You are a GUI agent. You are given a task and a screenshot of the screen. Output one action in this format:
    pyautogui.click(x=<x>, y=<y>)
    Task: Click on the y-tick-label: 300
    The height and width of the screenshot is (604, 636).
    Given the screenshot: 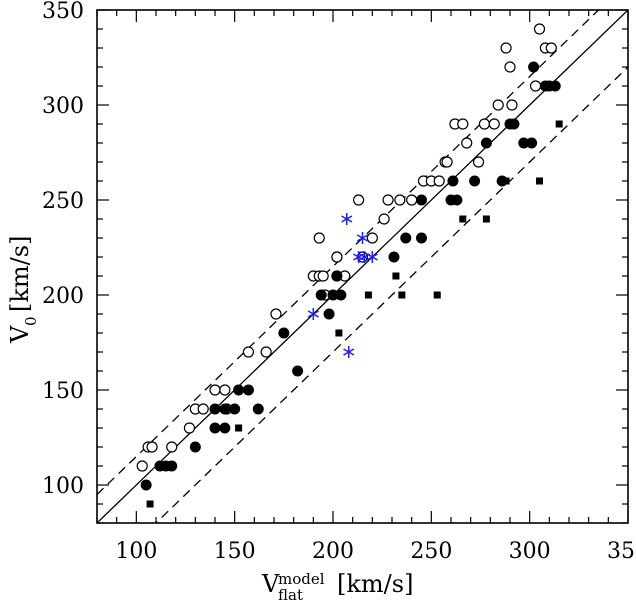 What is the action you would take?
    pyautogui.click(x=63, y=106)
    